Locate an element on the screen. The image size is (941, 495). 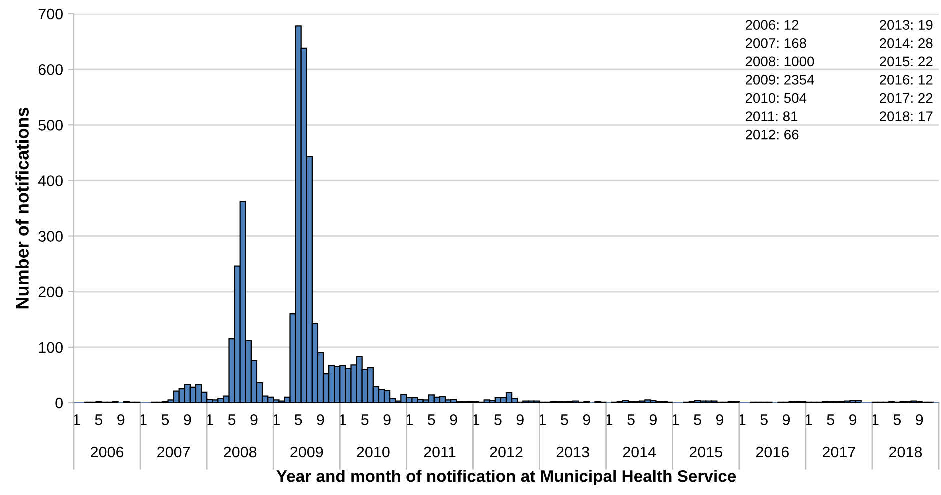
text: 2018 is located at coordinates (906, 452).